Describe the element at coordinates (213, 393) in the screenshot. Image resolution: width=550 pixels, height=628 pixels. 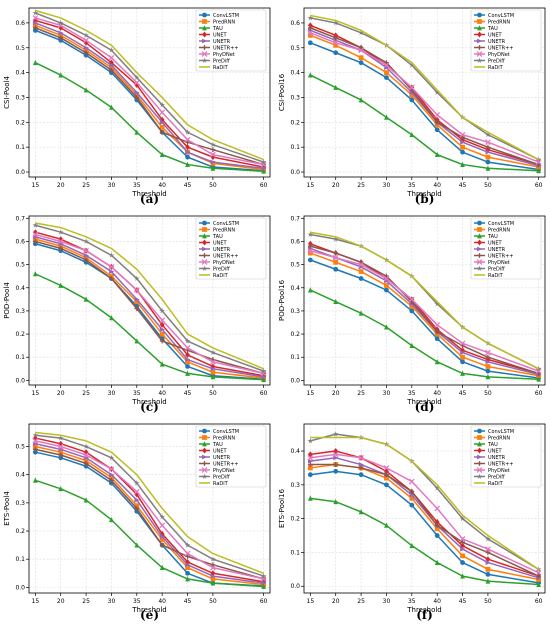
I see `x-tick-label: 50` at that location.